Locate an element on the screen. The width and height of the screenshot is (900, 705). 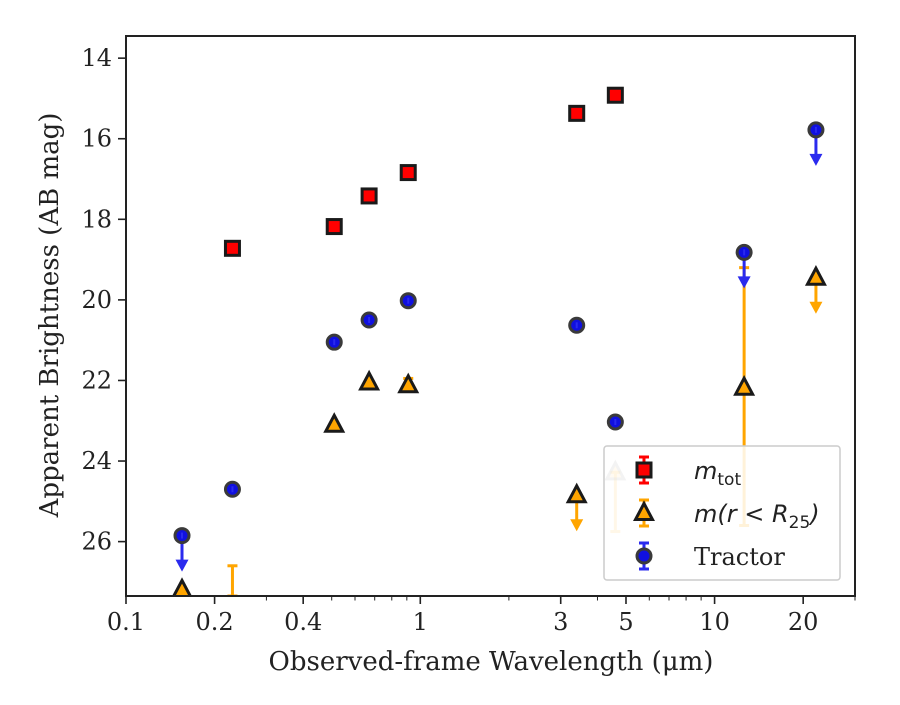
legend-entry: Tractor is located at coordinates (710, 556).